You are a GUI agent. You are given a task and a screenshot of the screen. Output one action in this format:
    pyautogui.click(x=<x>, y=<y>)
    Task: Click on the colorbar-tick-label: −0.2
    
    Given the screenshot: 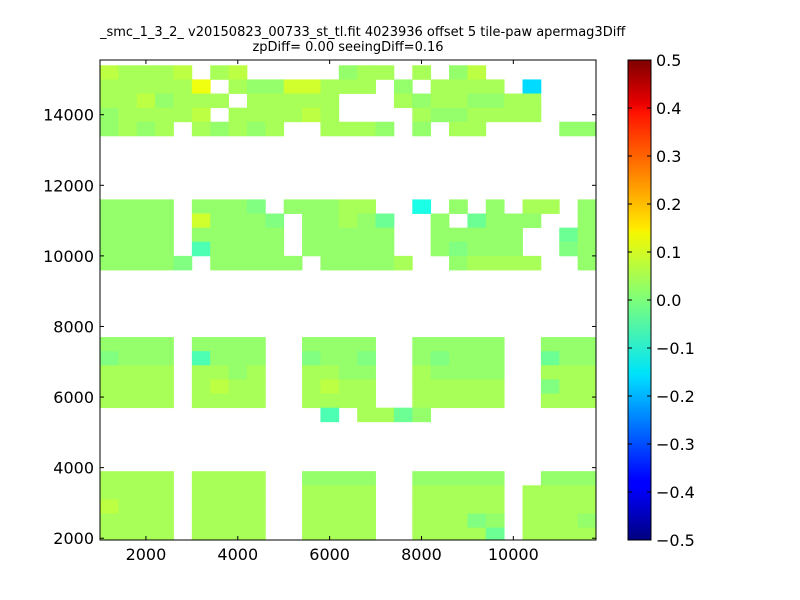 What is the action you would take?
    pyautogui.click(x=675, y=396)
    